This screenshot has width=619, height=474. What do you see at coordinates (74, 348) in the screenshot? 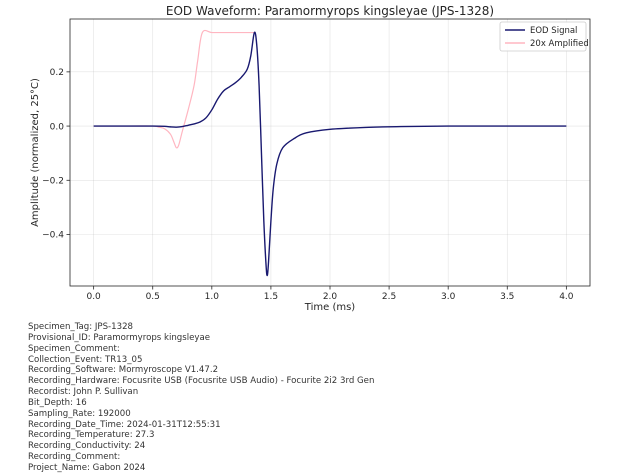
I see `metadata-line: Specimen_Comment:` at bounding box center [74, 348].